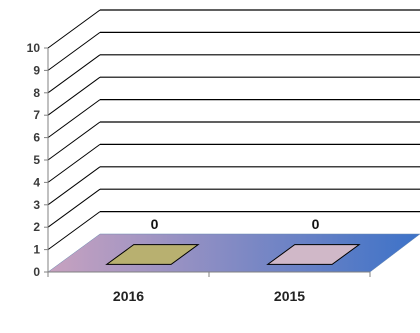 The width and height of the screenshot is (420, 333). What do you see at coordinates (128, 296) in the screenshot?
I see `x-category-label: 2016` at bounding box center [128, 296].